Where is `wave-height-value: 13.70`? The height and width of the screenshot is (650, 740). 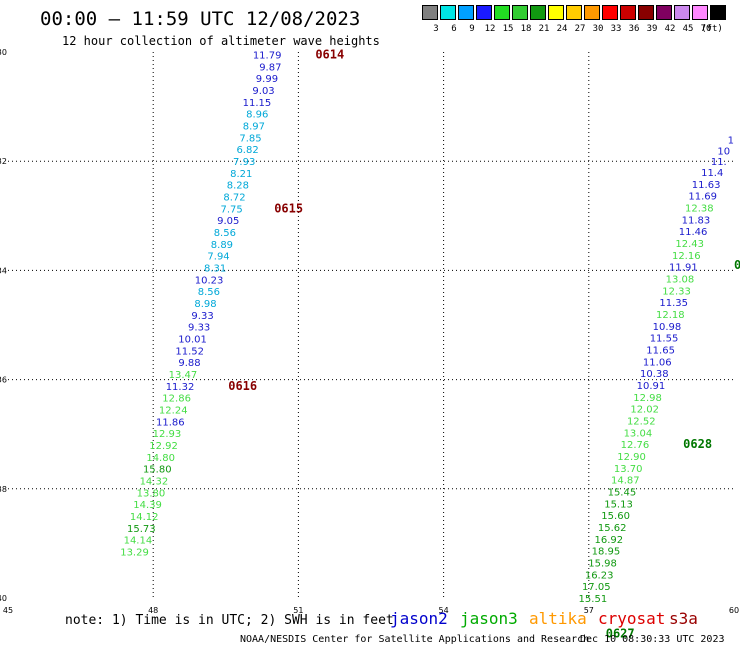
wave-height-value: 13.70 is located at coordinates (628, 469).